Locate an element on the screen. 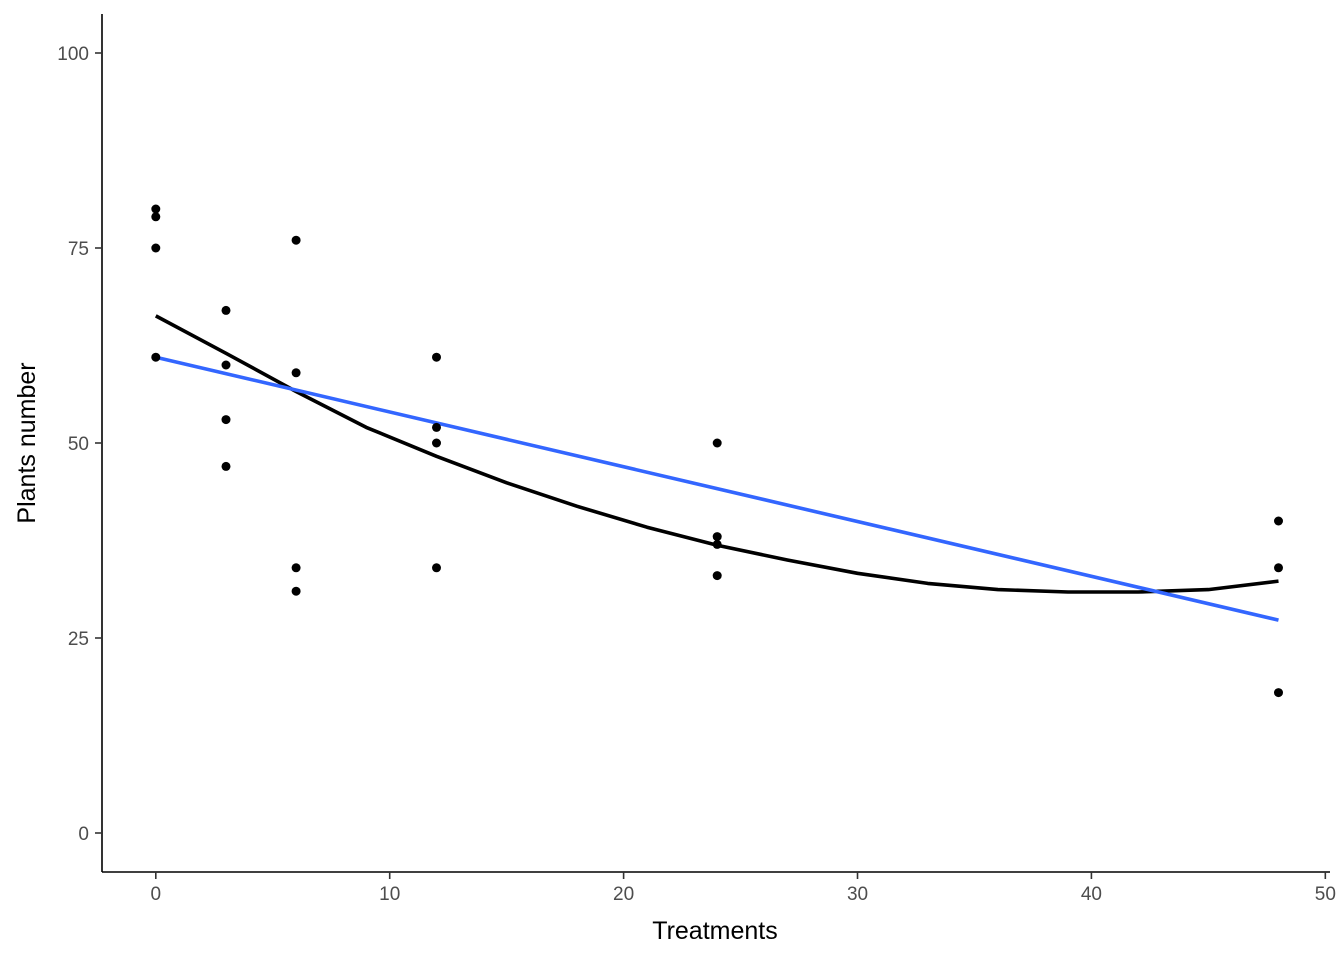  y-tick-label: 100 is located at coordinates (73, 54).